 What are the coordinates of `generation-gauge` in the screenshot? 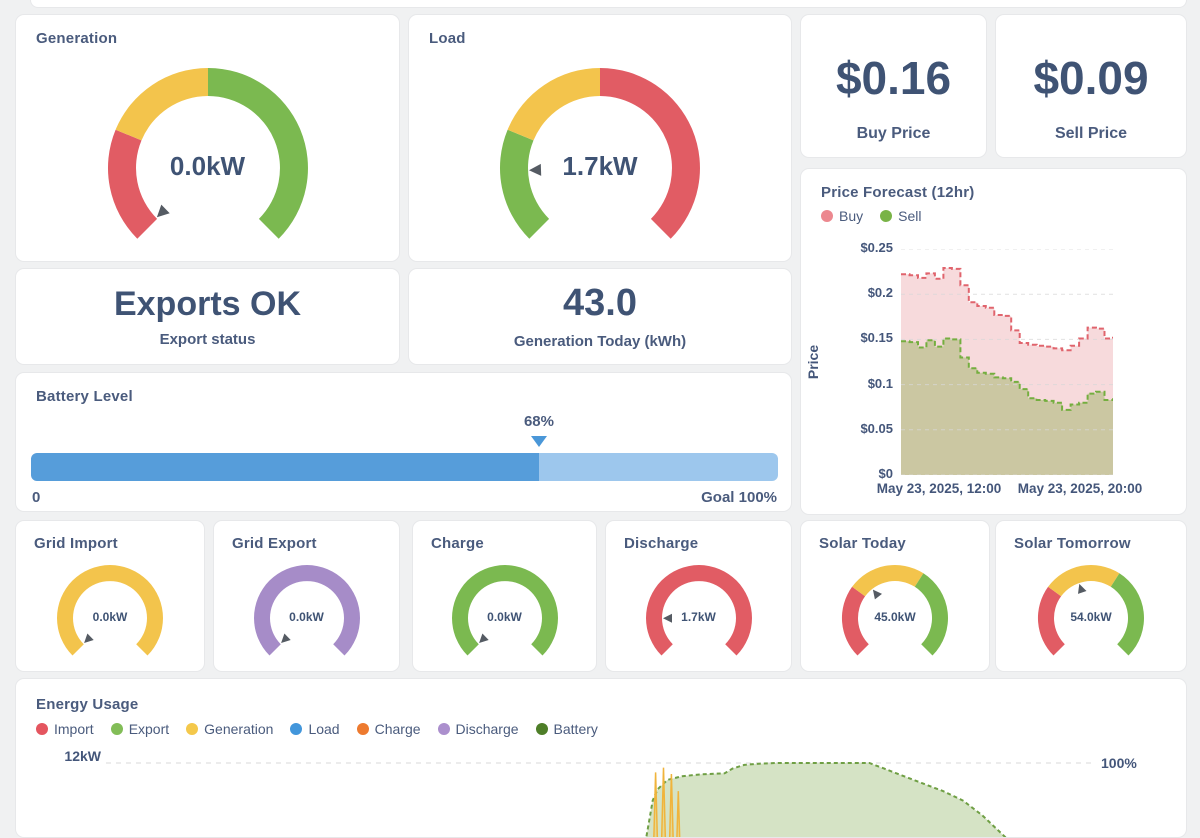 It's located at (207, 153).